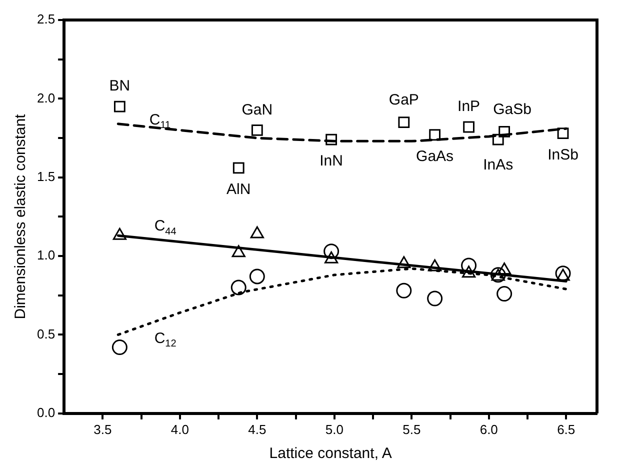 The image size is (617, 475). What do you see at coordinates (119, 86) in the screenshot?
I see `annotation: BN` at bounding box center [119, 86].